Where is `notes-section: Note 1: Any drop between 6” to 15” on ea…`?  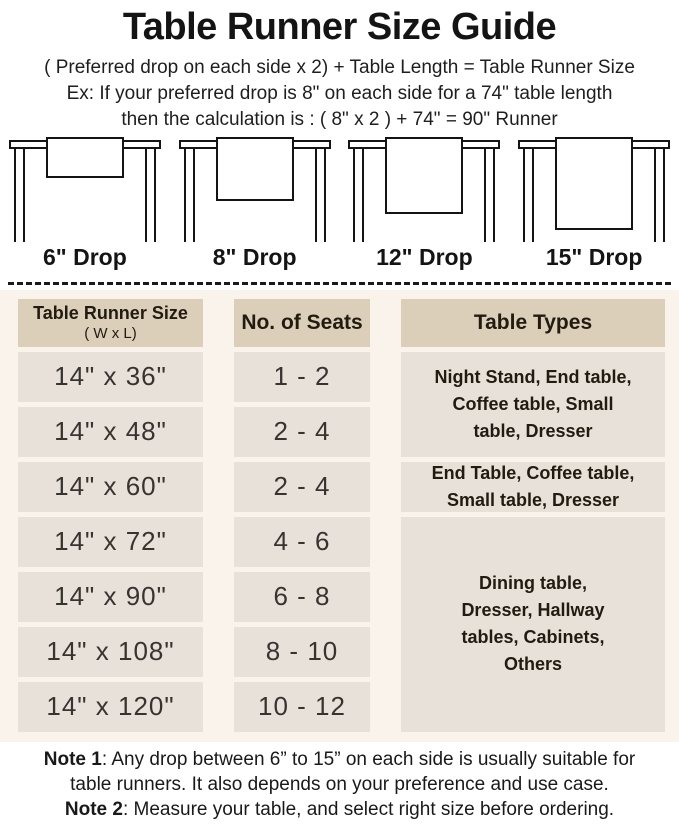
notes-section: Note 1: Any drop between 6” to 15” on ea… is located at coordinates (339, 785).